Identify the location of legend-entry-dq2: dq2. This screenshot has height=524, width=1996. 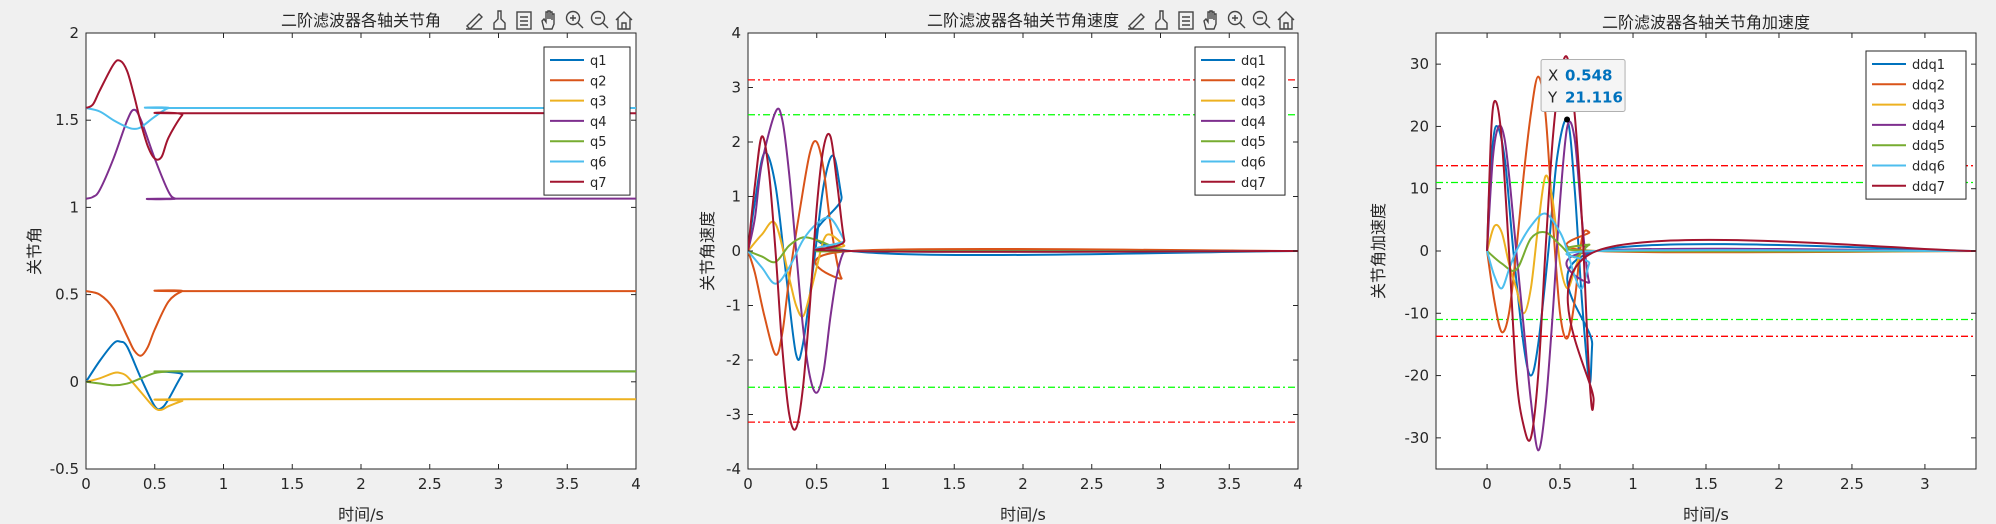
(1253, 81).